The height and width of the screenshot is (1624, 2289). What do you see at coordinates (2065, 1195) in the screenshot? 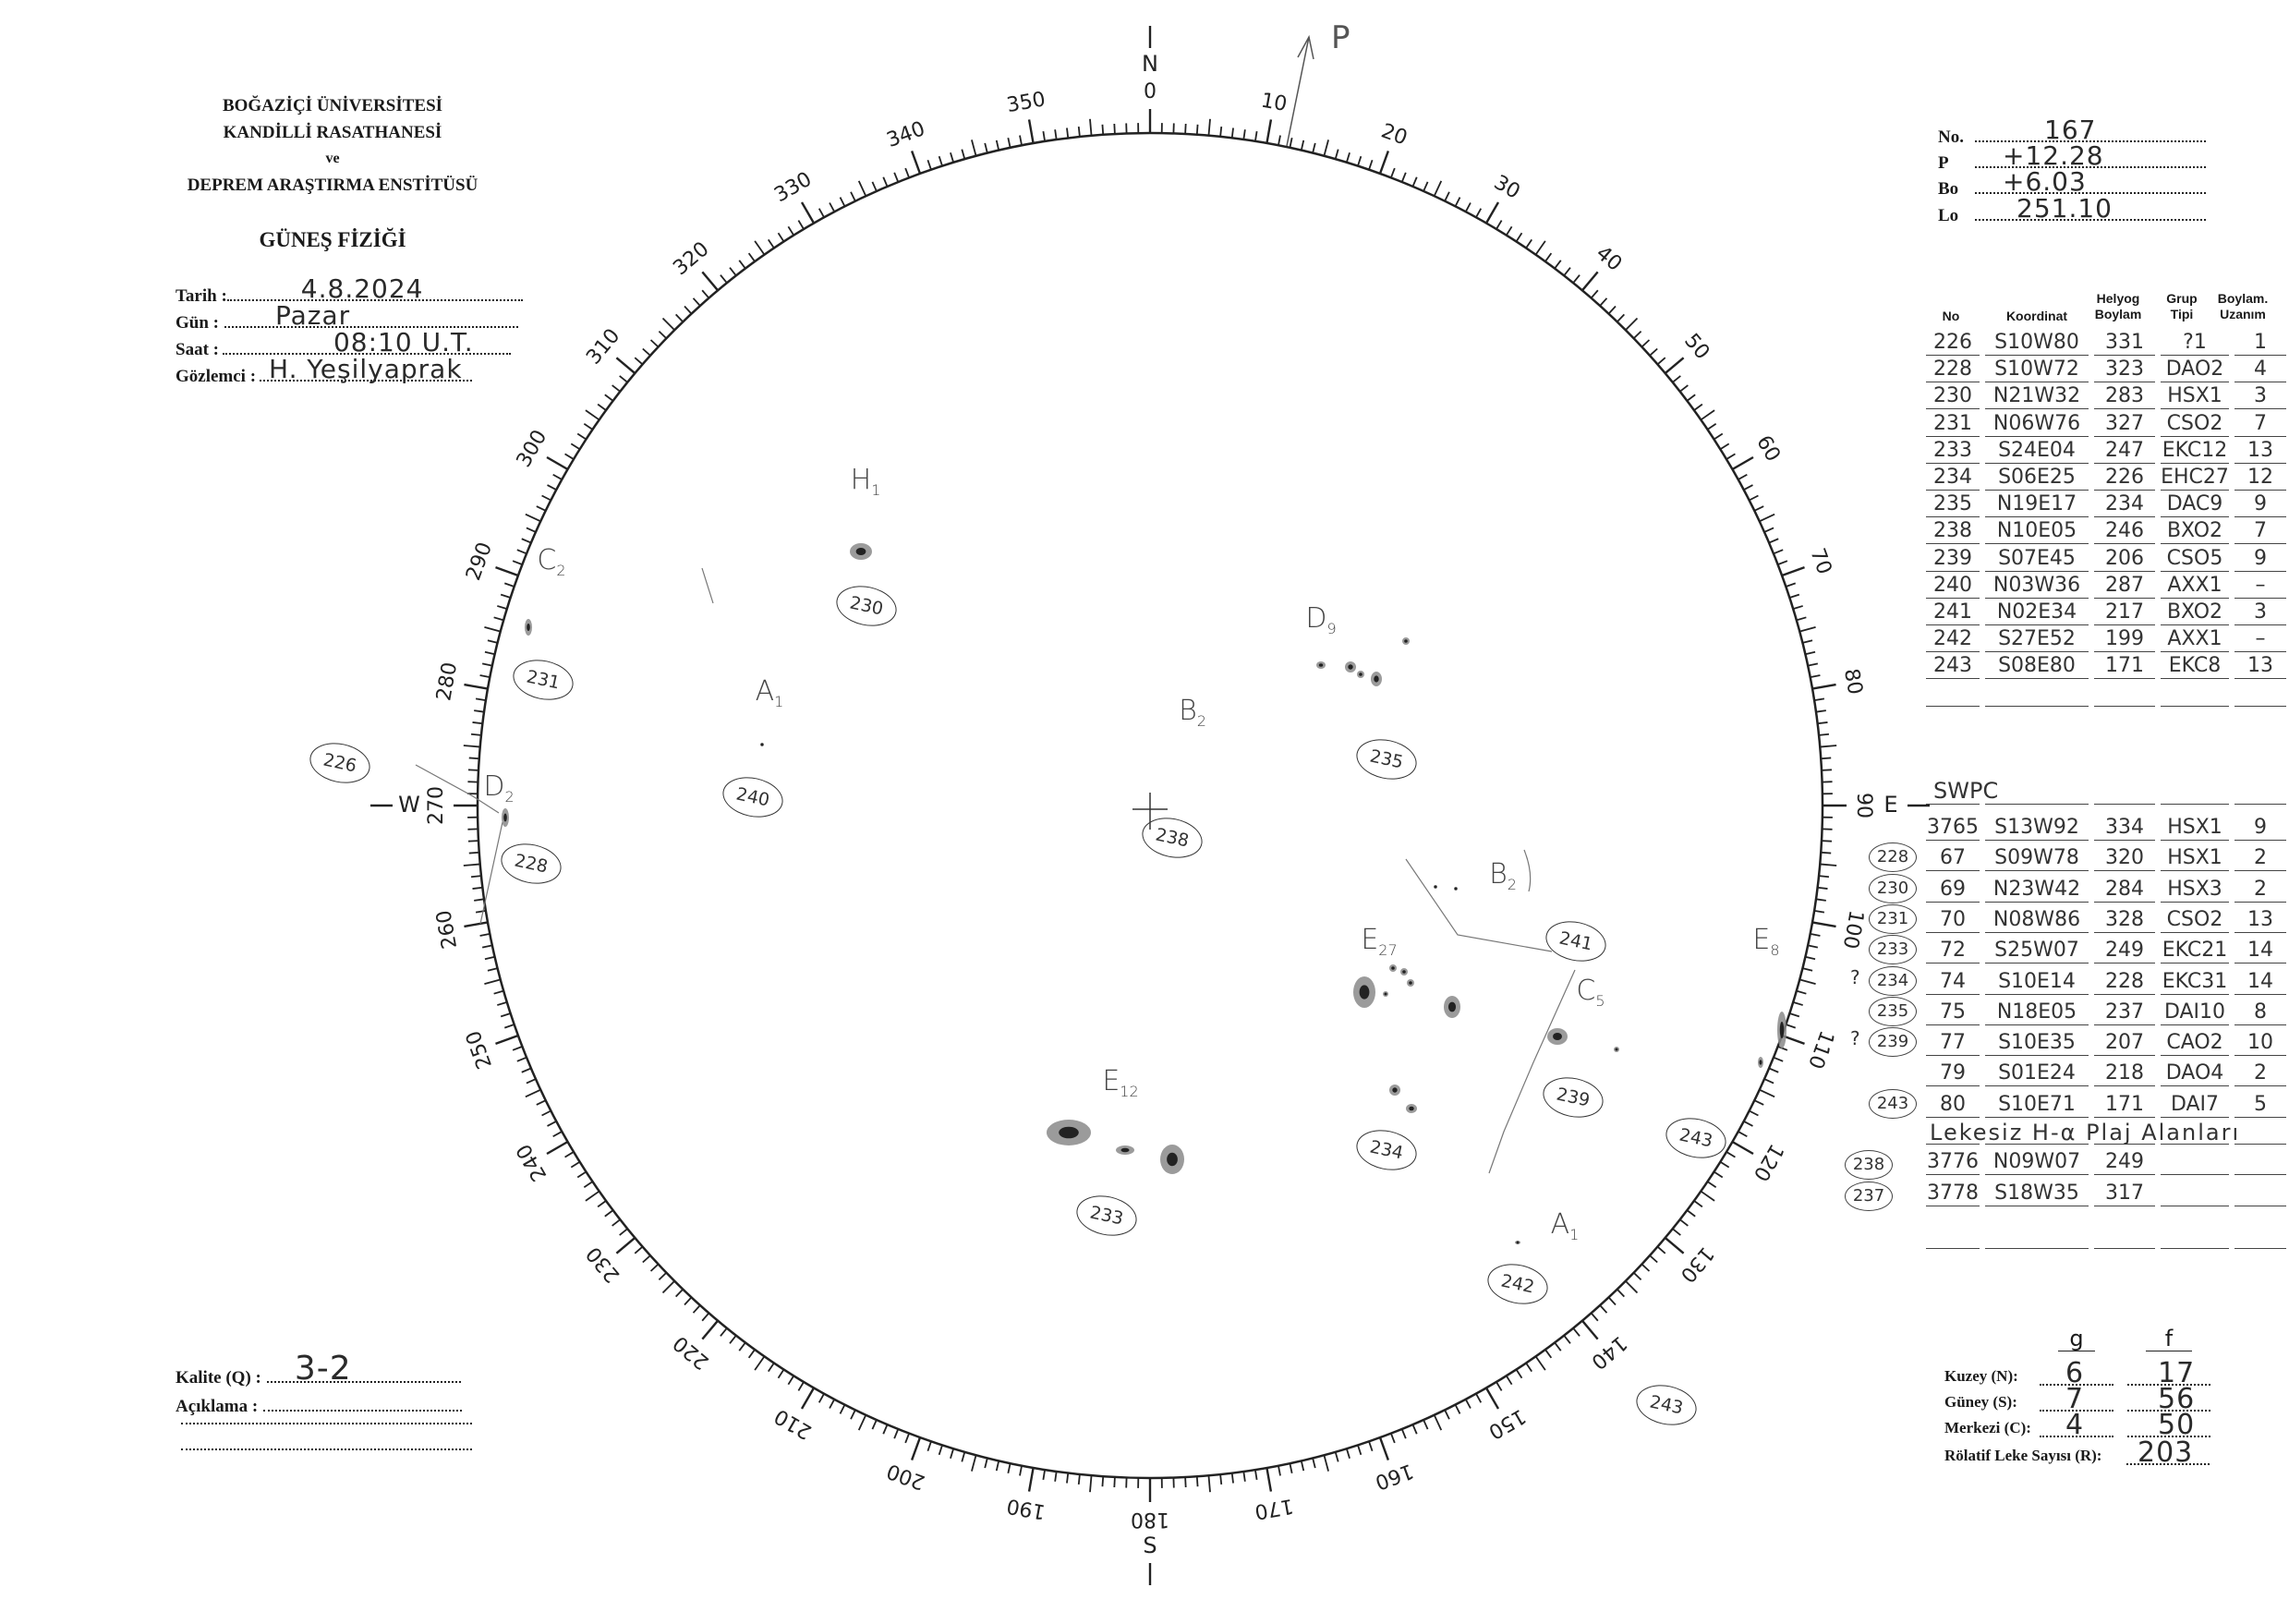
I see `table-row: 3778 S18W35 317 237` at bounding box center [2065, 1195].